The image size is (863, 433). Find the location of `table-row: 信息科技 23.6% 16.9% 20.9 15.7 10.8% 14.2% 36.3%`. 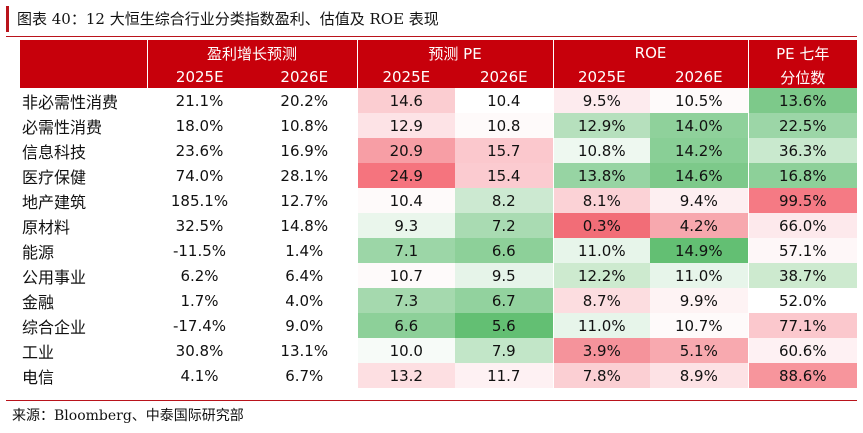

table-row: 信息科技 23.6% 16.9% 20.9 15.7 10.8% 14.2% 36.3% is located at coordinates (439, 150).